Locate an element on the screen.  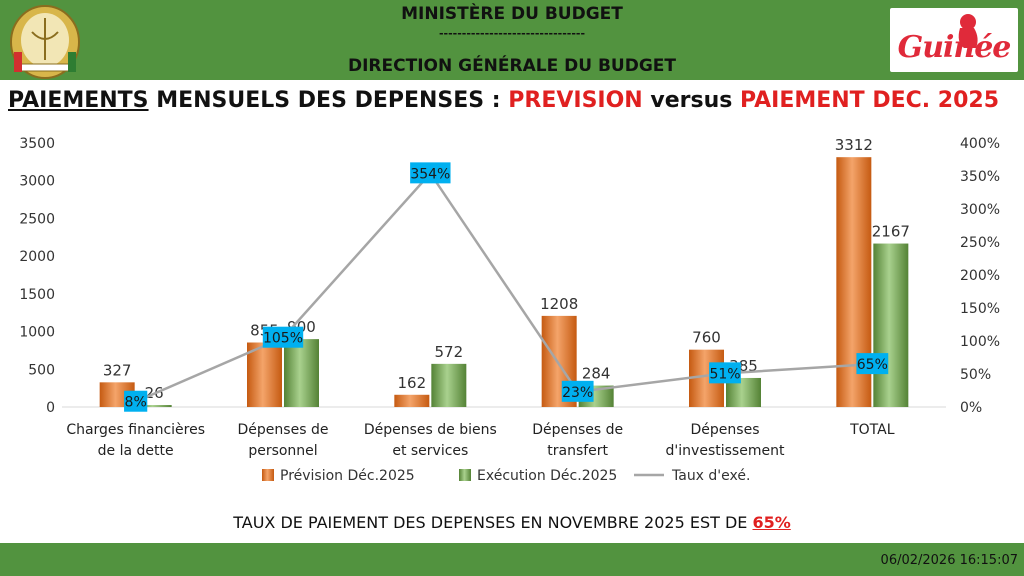
y2-tick-label-7: 350% is located at coordinates (980, 177).